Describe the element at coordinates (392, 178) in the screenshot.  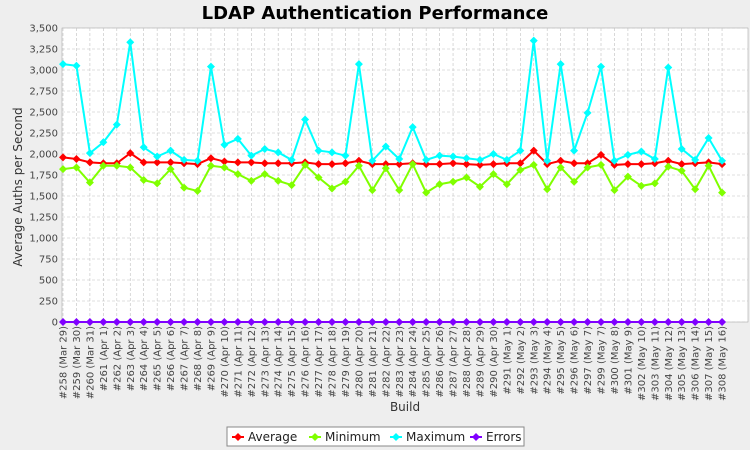
I see `series-line-minimum` at that location.